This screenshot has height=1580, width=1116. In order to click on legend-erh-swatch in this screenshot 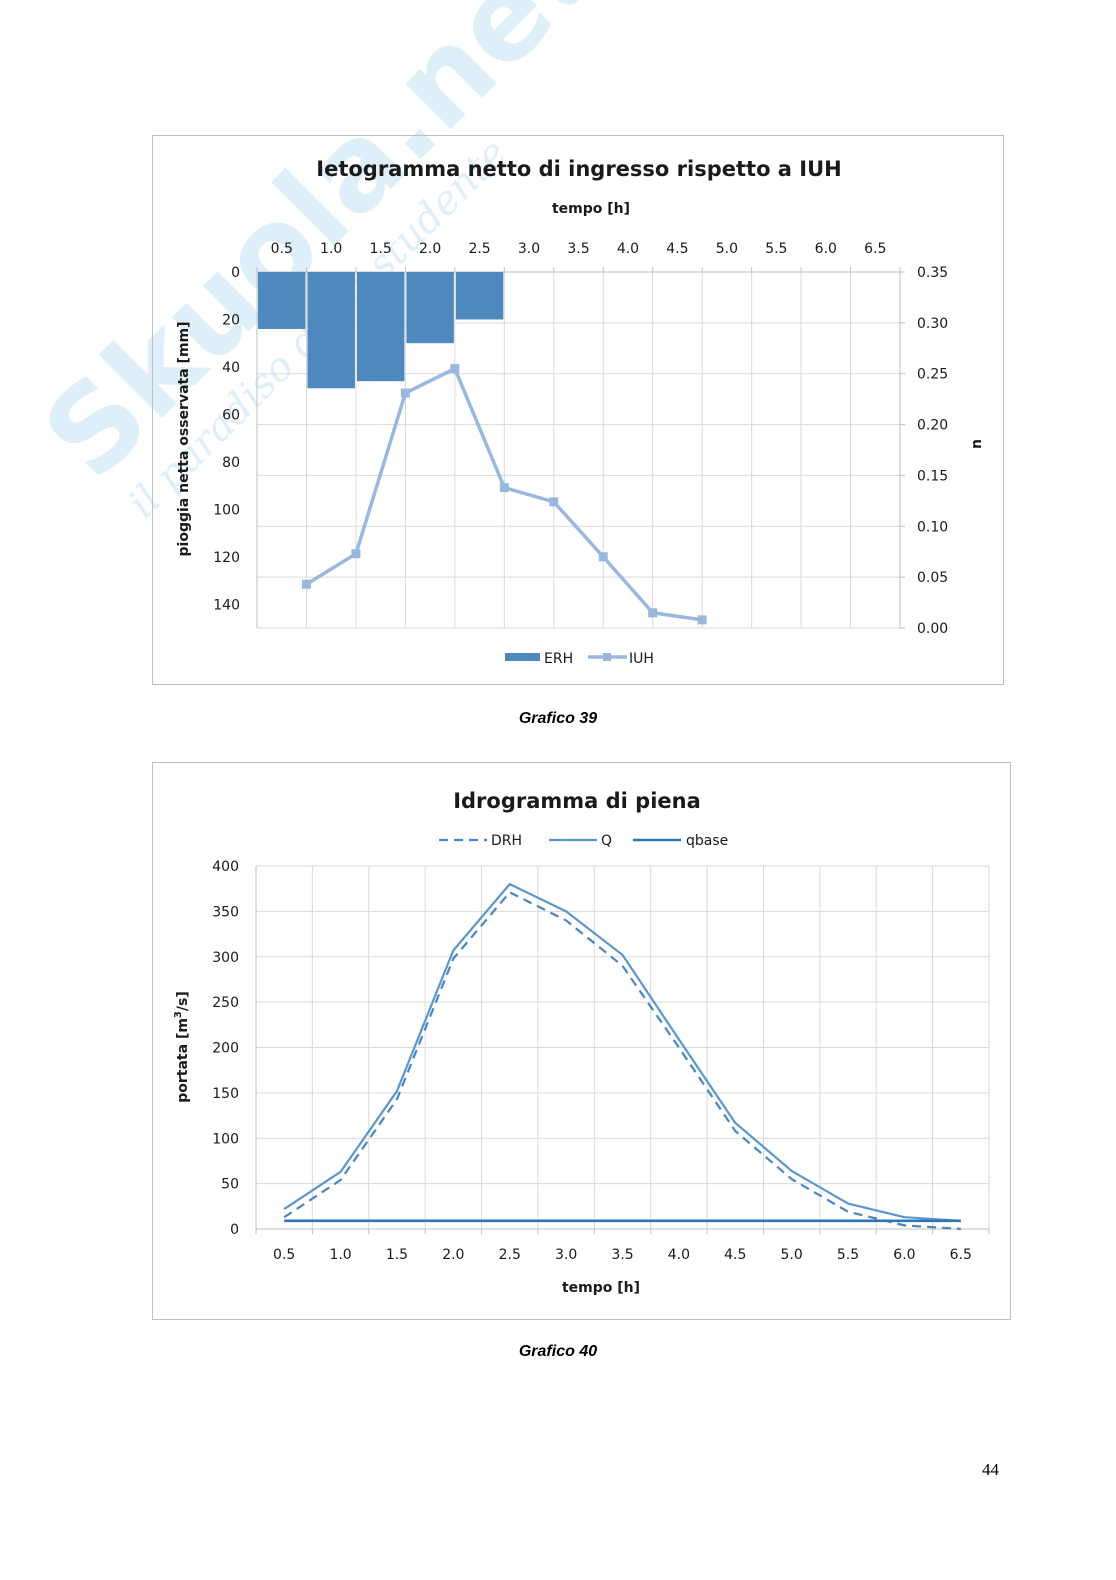, I will do `click(522, 657)`.